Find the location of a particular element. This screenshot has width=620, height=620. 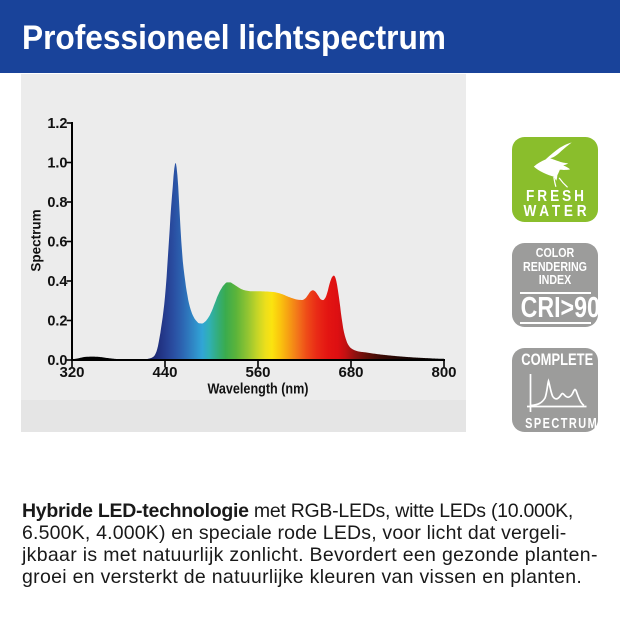

svg-text: 320 is located at coordinates (71, 372).